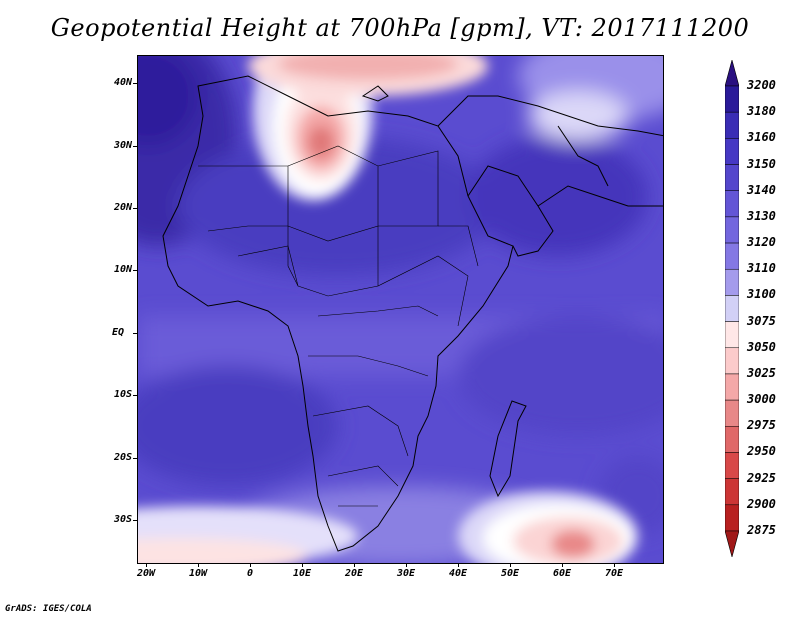  I want to click on colorbar-label: 3025, so click(761, 372).